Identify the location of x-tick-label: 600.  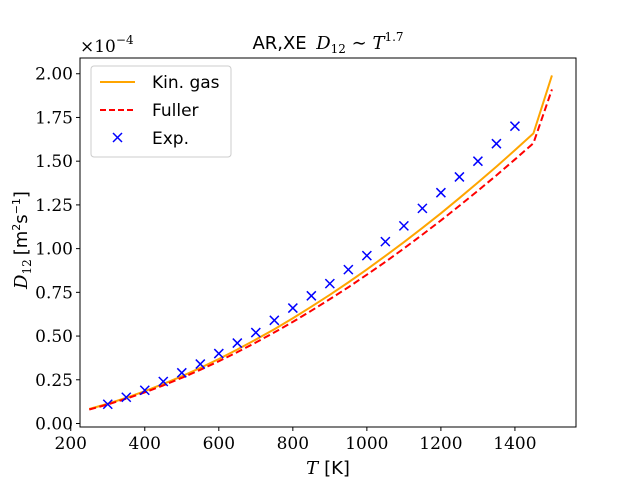
(219, 444).